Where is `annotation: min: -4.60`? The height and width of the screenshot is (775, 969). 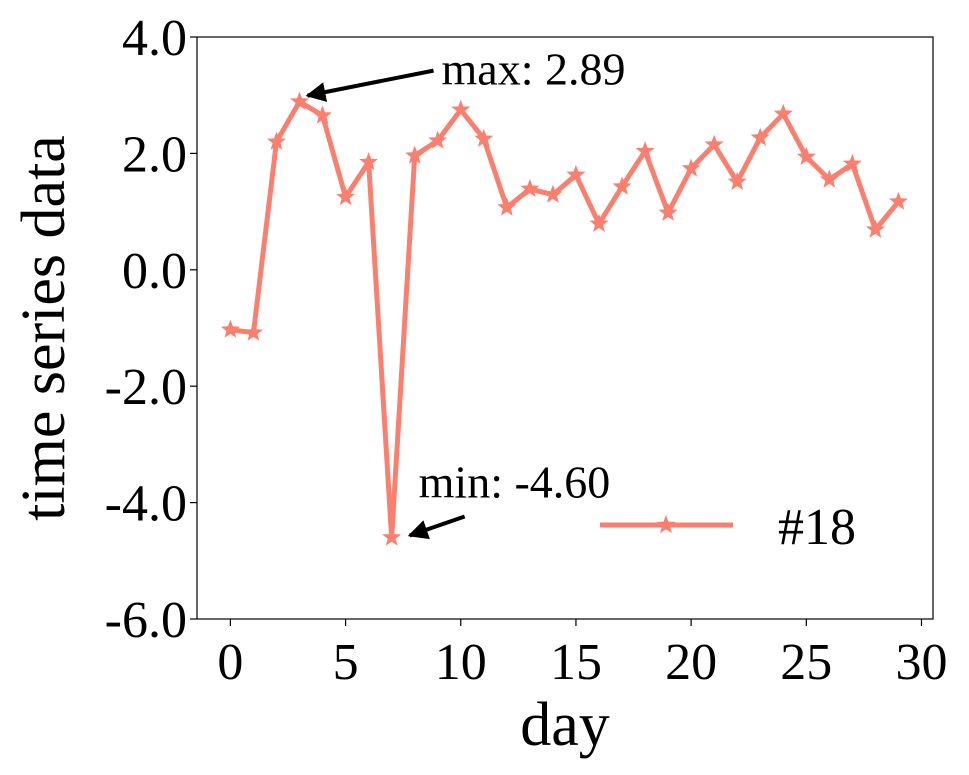
annotation: min: -4.60 is located at coordinates (515, 482).